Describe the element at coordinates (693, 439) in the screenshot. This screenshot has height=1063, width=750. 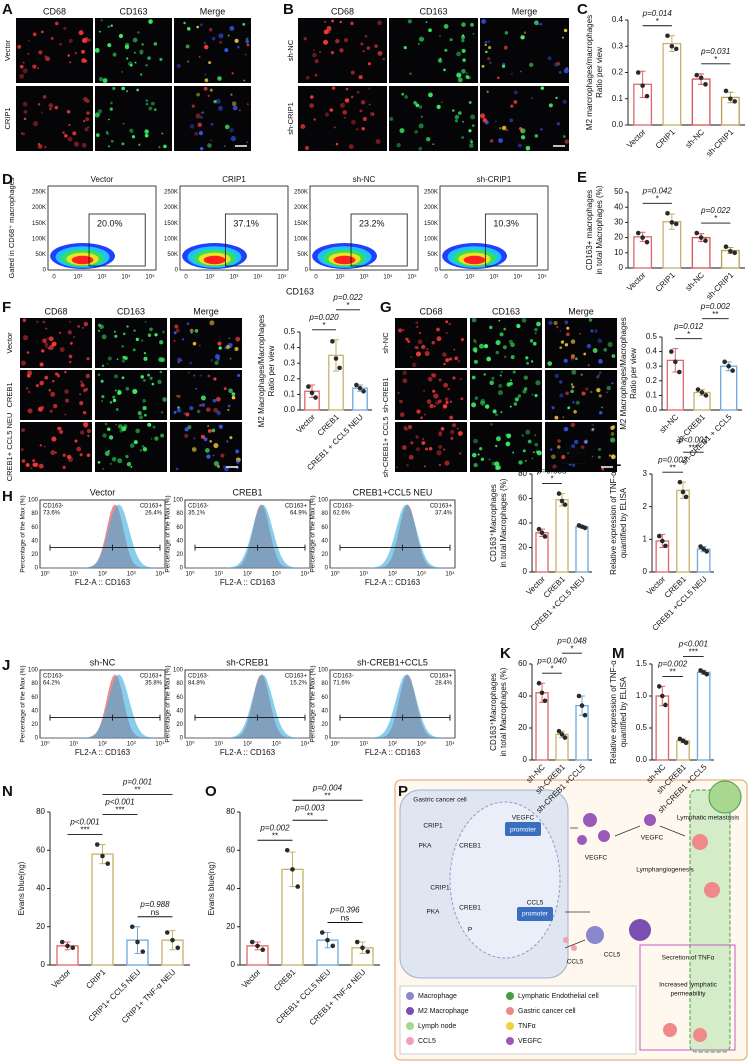
I see `p-value: p<0.001` at that location.